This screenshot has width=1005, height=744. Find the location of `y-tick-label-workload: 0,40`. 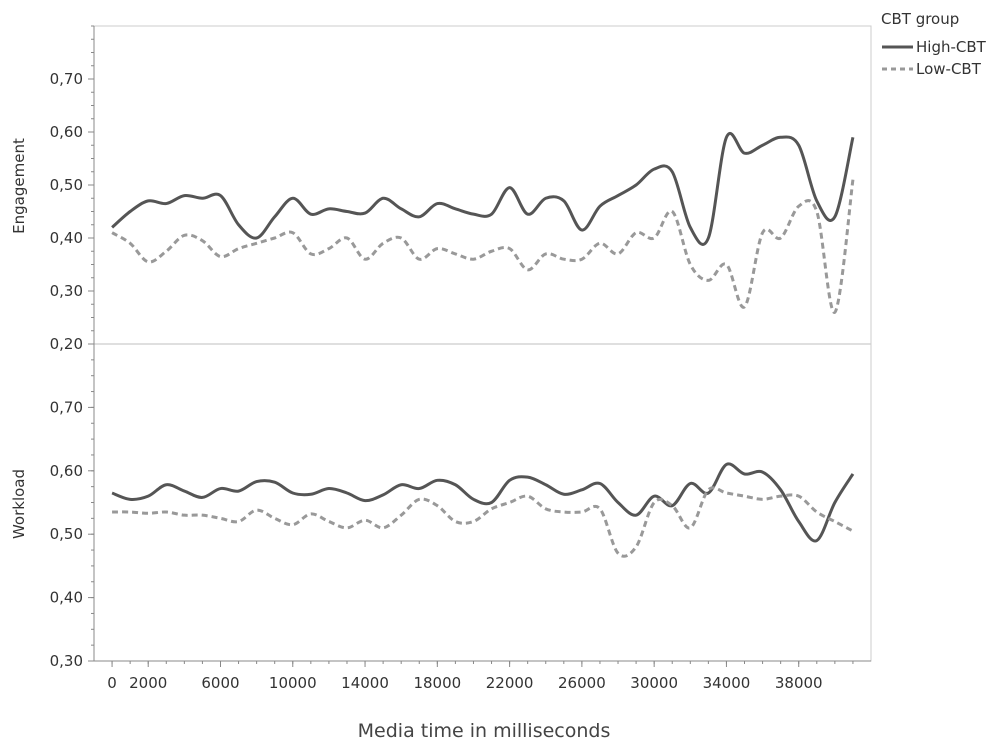

y-tick-label-workload: 0,40 is located at coordinates (66, 598).